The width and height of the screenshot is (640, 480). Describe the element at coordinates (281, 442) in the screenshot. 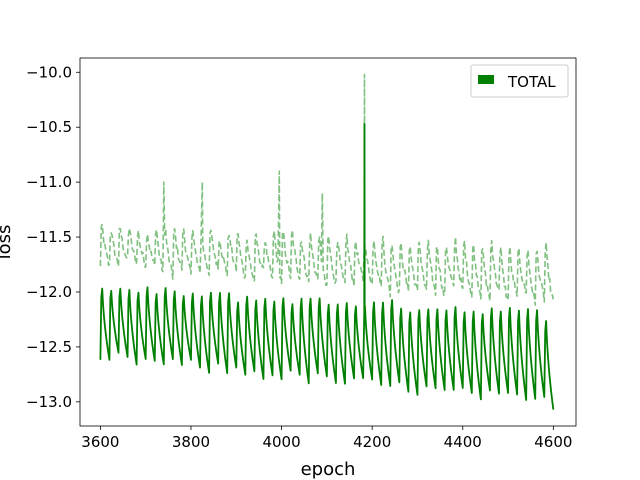

I see `x-tick-label: 4000` at that location.